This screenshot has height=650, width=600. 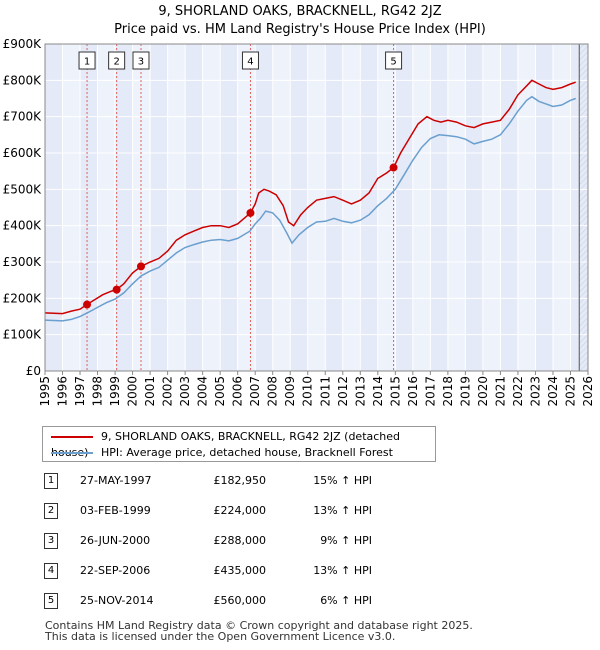 What do you see at coordinates (250, 62) in the screenshot?
I see `sale-marker-label: 4` at bounding box center [250, 62].